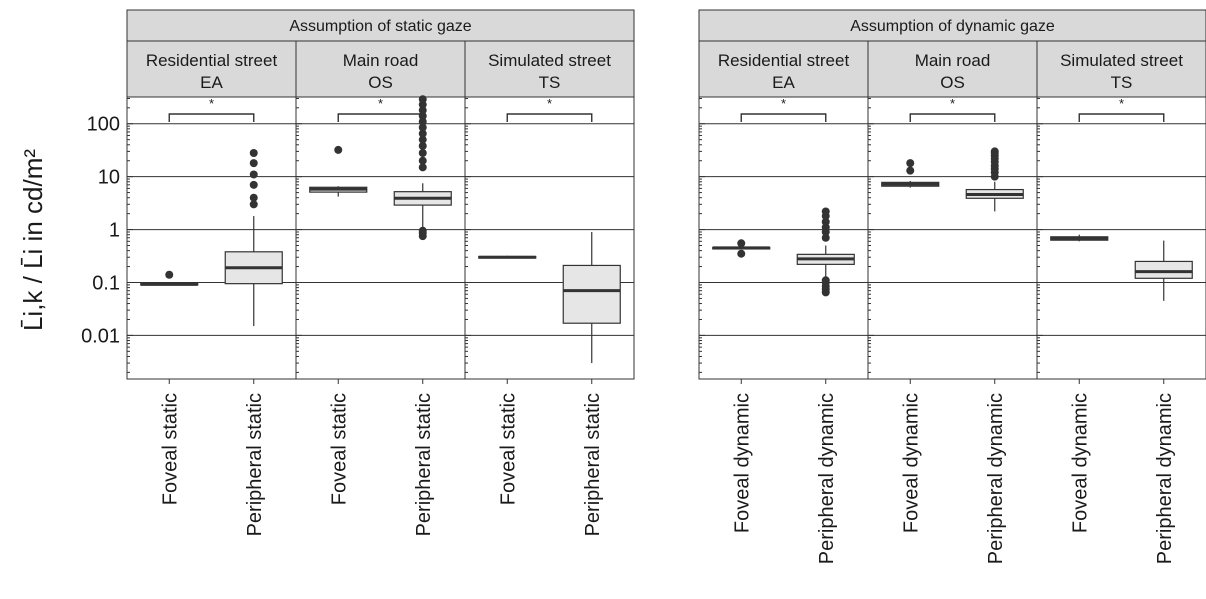  Describe the element at coordinates (103, 125) in the screenshot. I see `y-tick-label: 100` at that location.